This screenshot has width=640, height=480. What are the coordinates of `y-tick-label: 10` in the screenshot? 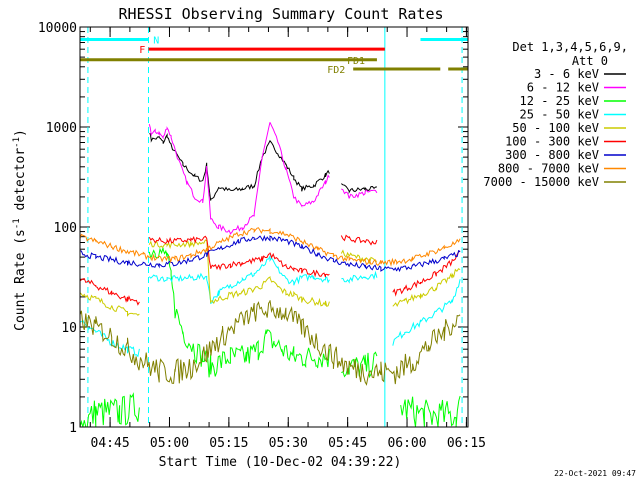 It's located at (69, 328).